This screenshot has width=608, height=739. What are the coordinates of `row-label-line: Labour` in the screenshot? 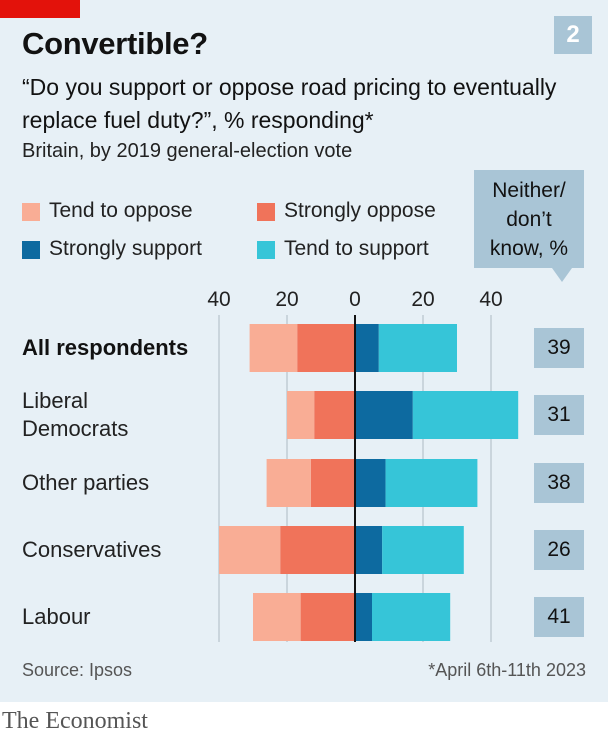 It's located at (56, 616).